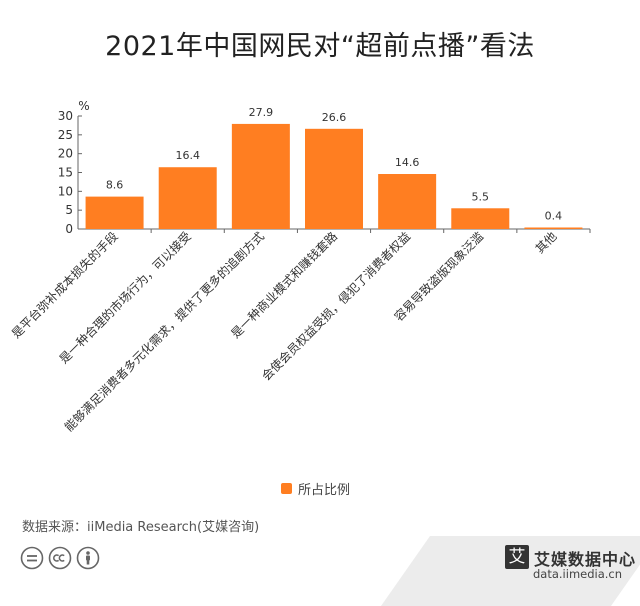 The height and width of the screenshot is (606, 640). Describe the element at coordinates (65, 191) in the screenshot. I see `y-tick-label: 10` at that location.